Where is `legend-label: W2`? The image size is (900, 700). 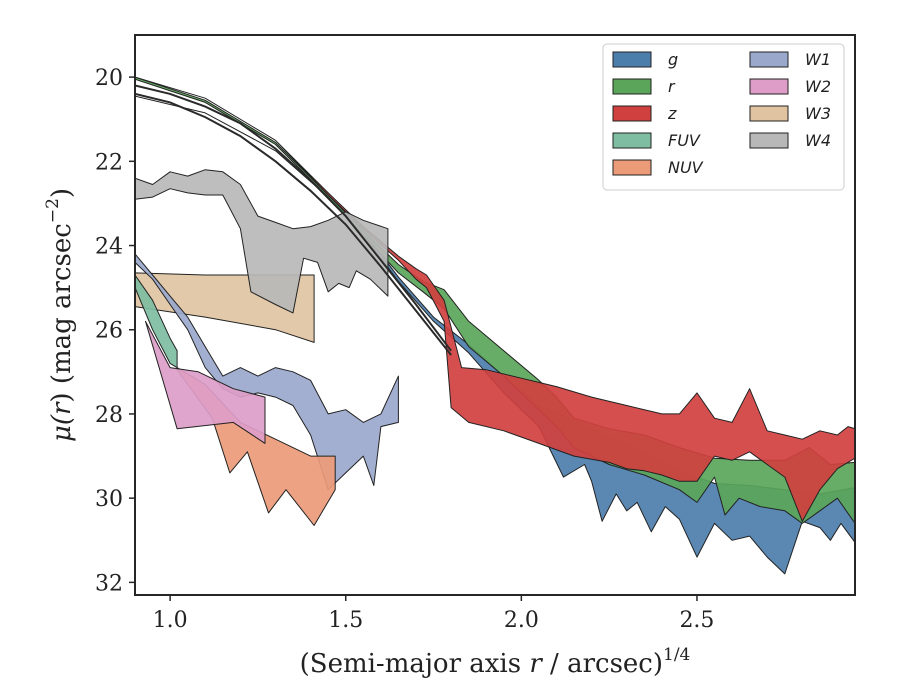
legend-label: W2 is located at coordinates (818, 86).